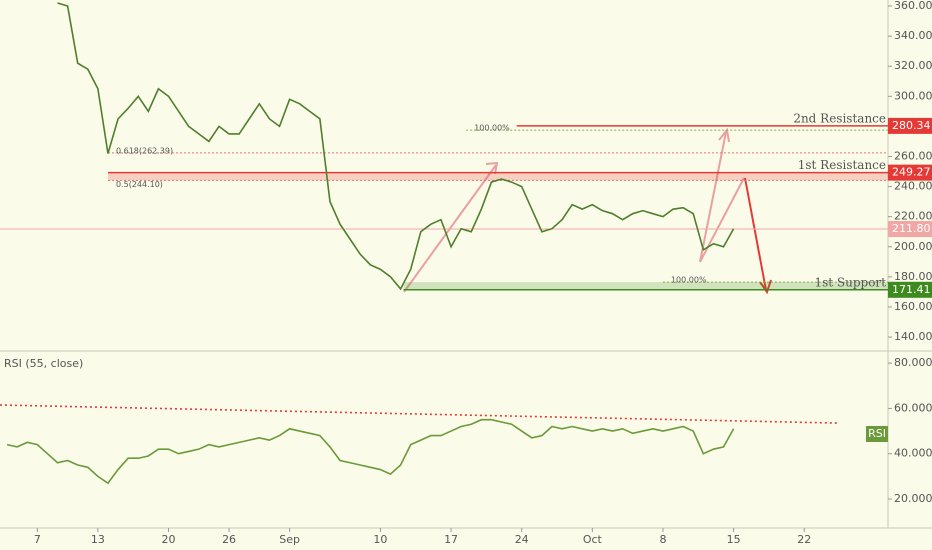  What do you see at coordinates (842, 165) in the screenshot?
I see `level-label: 1st Resistance` at bounding box center [842, 165].